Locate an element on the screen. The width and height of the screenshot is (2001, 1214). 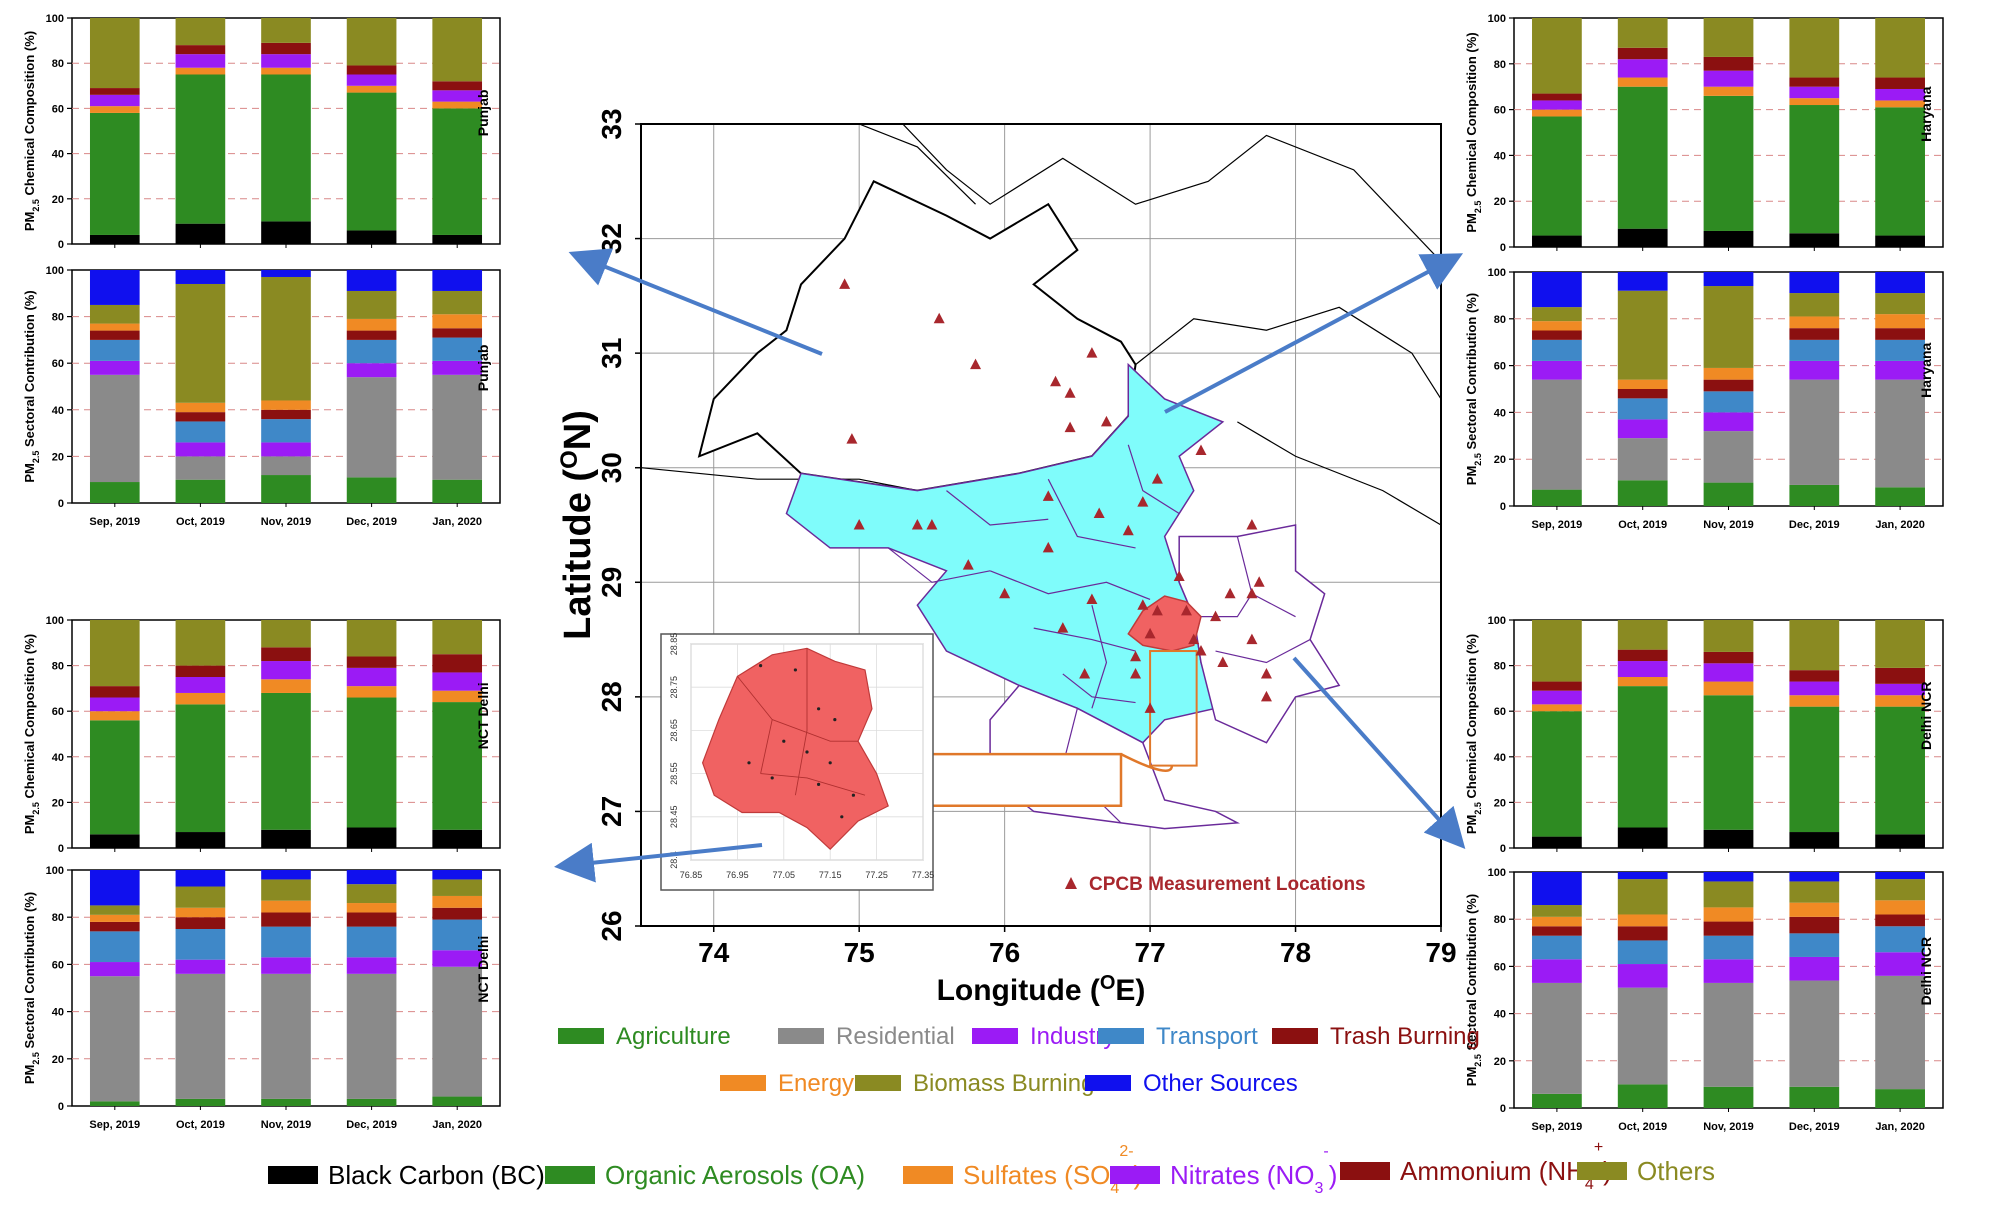
inset-y-tick-label: 28.4 is located at coordinates (674, 860).